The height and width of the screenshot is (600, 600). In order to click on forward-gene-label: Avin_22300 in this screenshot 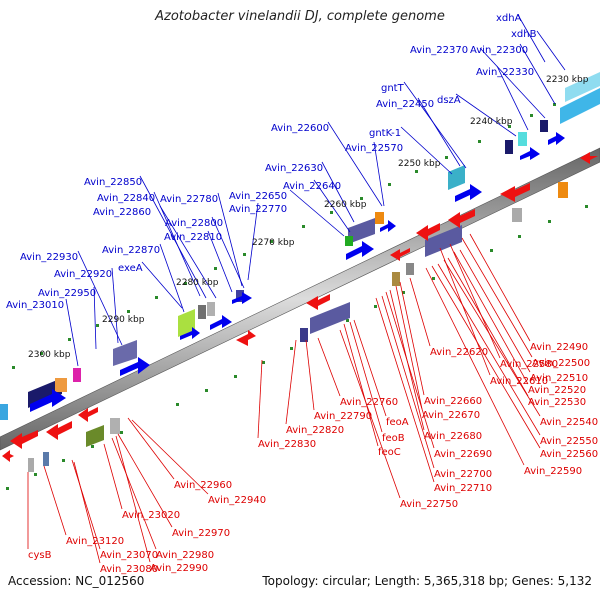, I will do `click(499, 50)`.